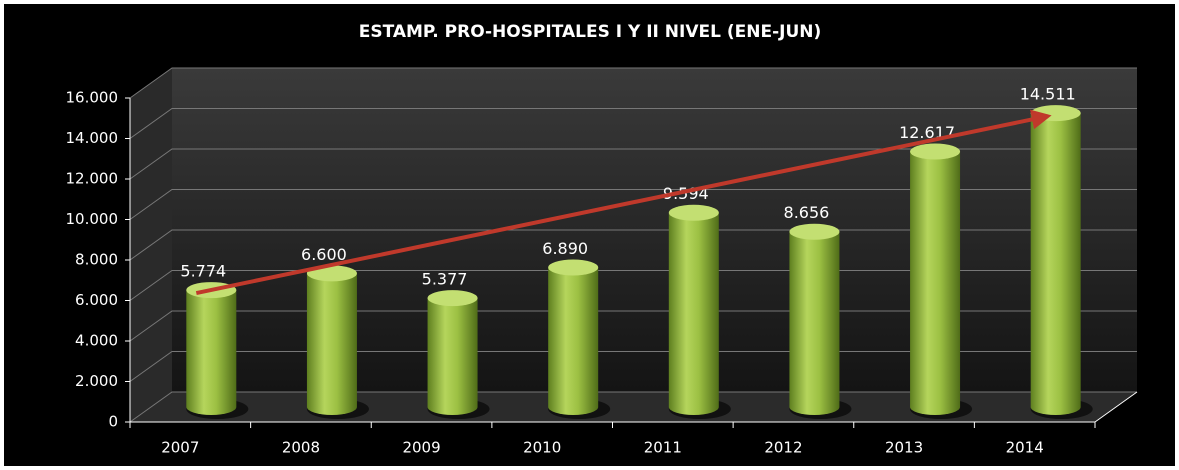 This screenshot has width=1179, height=470. Describe the element at coordinates (807, 212) in the screenshot. I see `value-label: 8.656` at that location.